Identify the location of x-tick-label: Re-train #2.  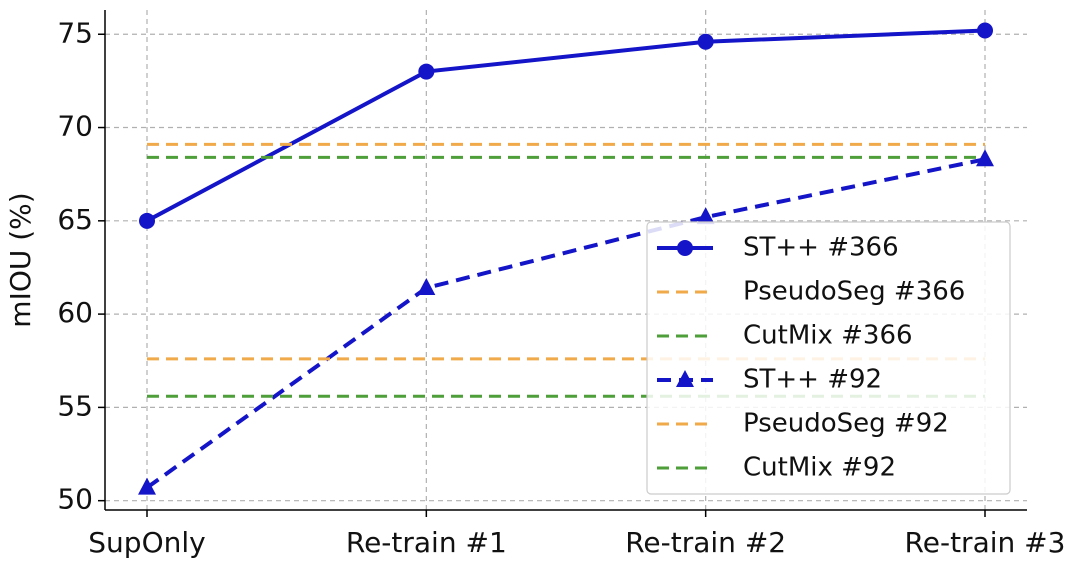
(705, 542).